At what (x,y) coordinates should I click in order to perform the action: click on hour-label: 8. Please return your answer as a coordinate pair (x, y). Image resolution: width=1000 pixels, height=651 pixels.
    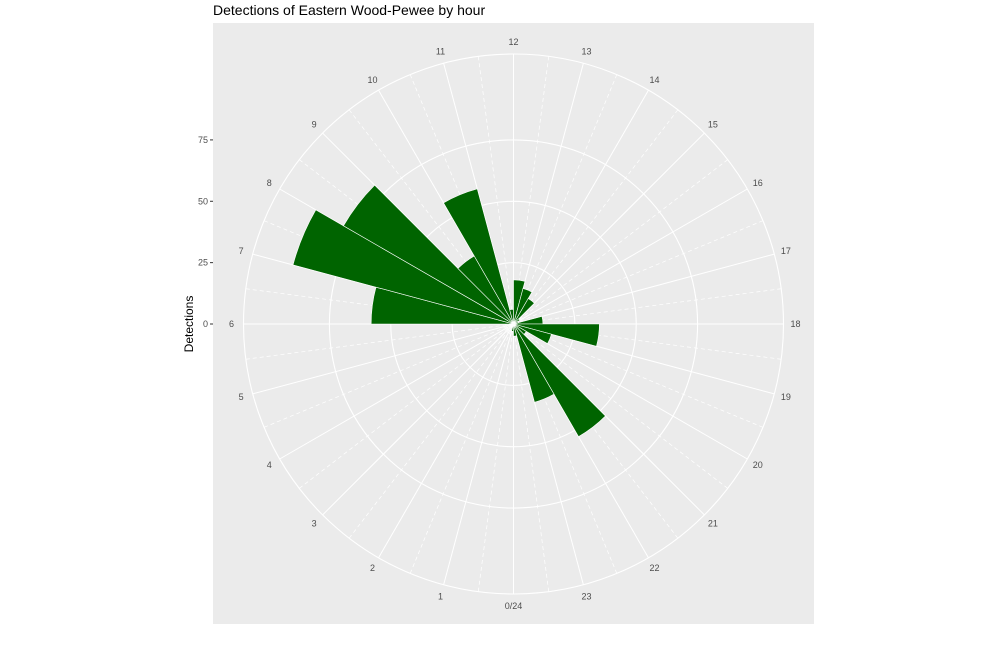
    Looking at the image, I should click on (269, 183).